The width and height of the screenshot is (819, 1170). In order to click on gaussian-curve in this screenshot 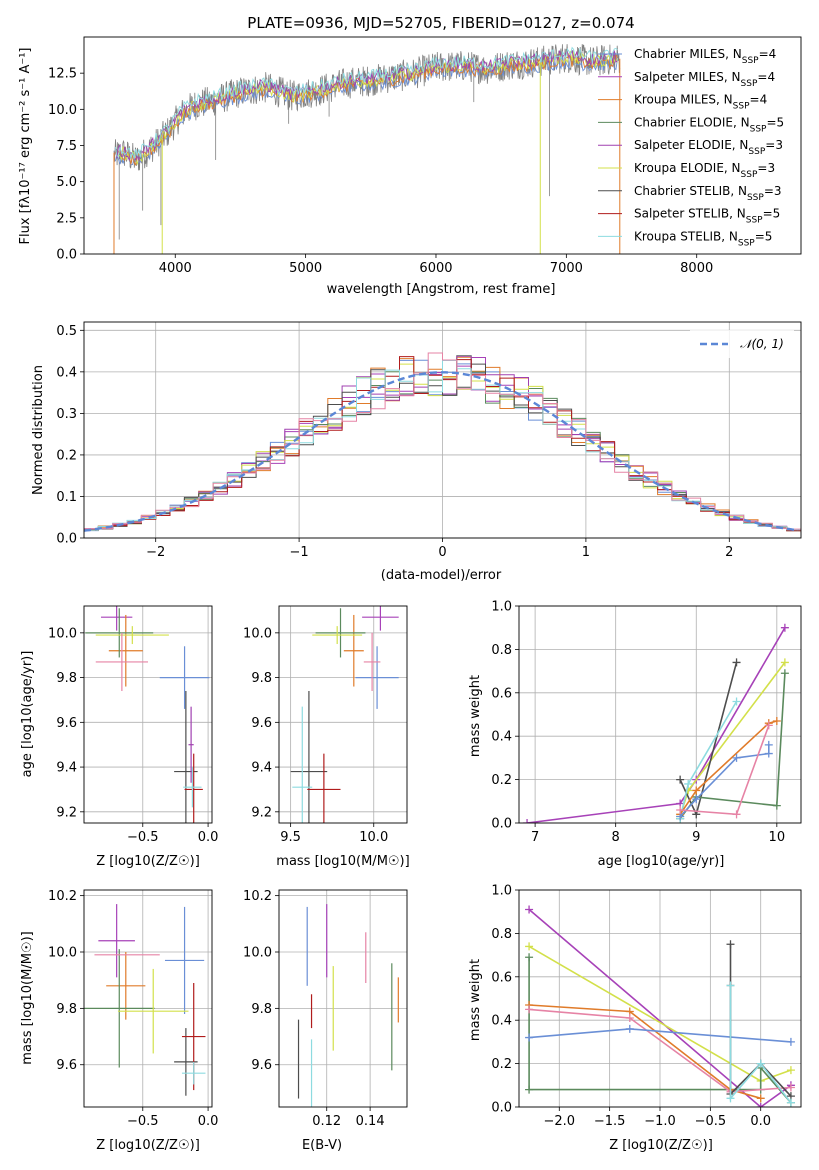, I will do `click(441, 451)`.